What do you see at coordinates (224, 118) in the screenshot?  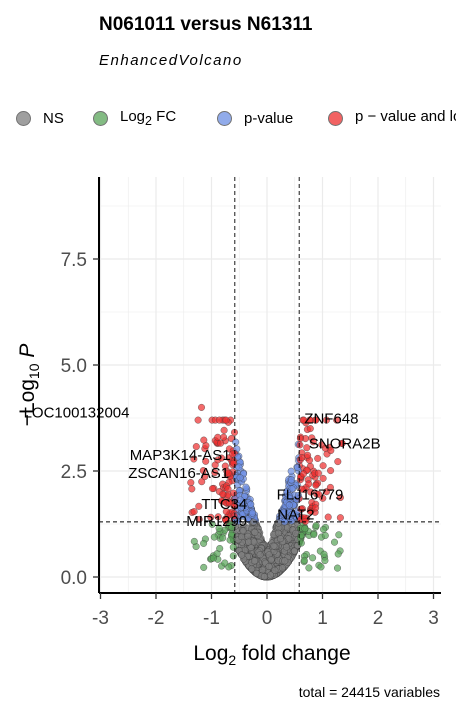 I see `legend-key-pvalue` at bounding box center [224, 118].